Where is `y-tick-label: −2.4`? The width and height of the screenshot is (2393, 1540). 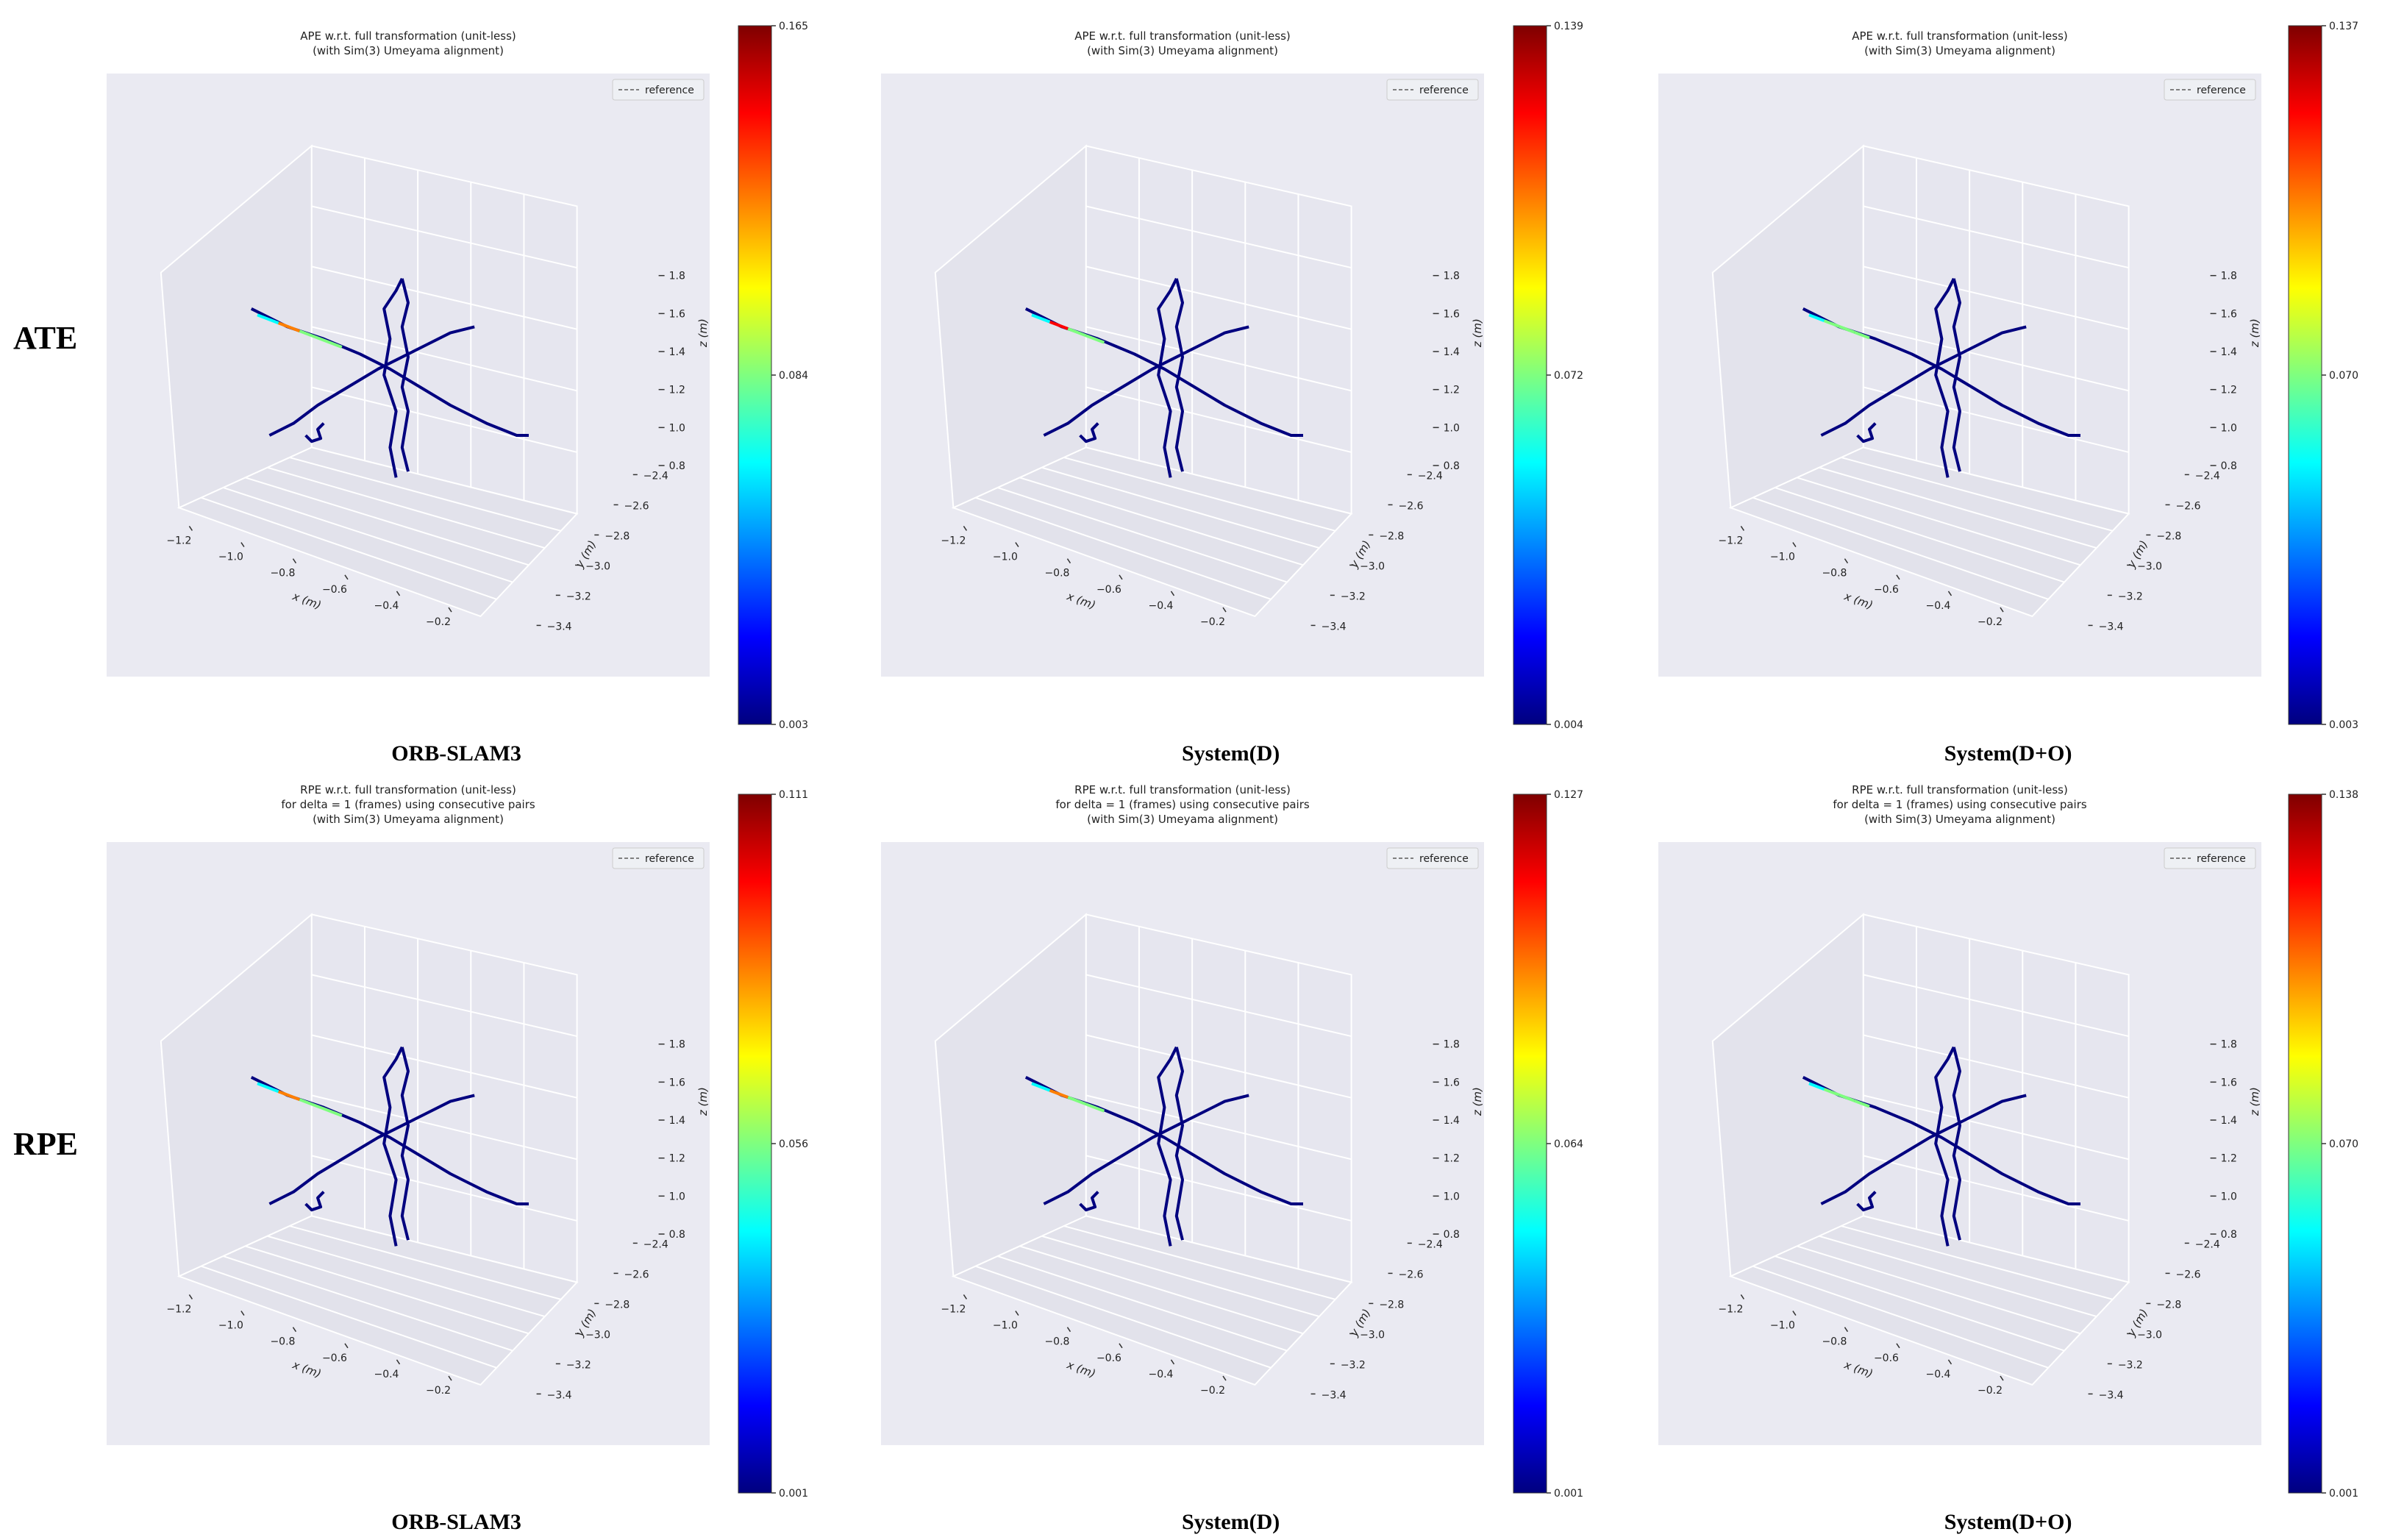 y-tick-label: −2.4 is located at coordinates (1430, 1244).